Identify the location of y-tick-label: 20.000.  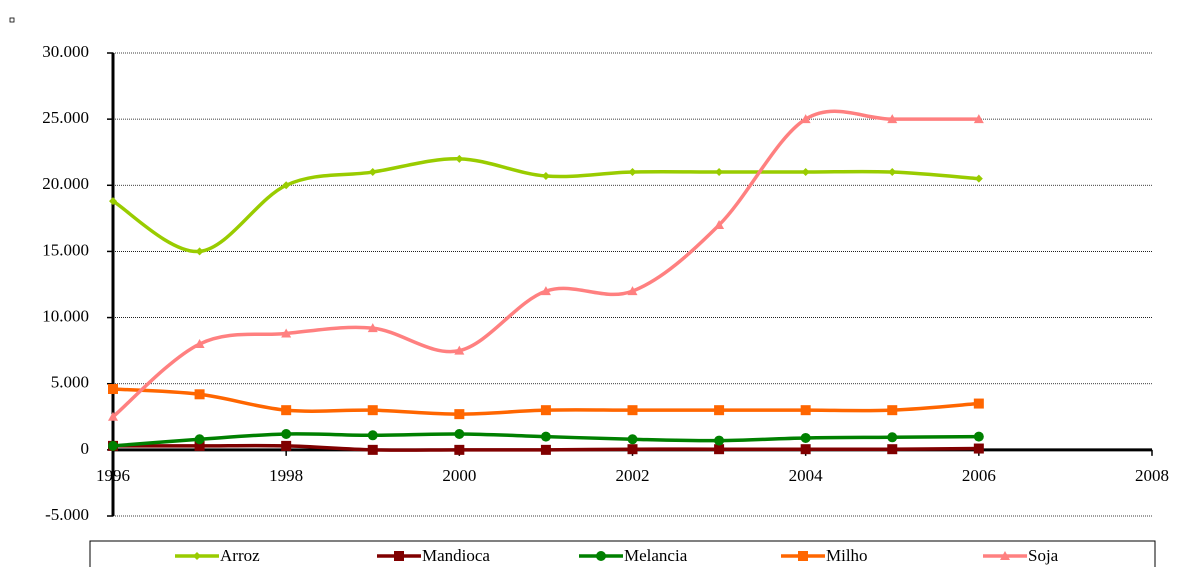
(65, 183).